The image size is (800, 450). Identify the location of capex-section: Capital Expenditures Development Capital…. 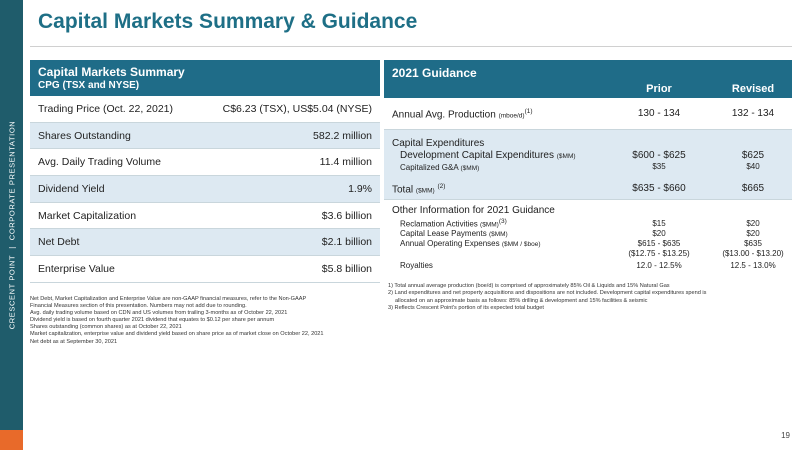
(588, 165).